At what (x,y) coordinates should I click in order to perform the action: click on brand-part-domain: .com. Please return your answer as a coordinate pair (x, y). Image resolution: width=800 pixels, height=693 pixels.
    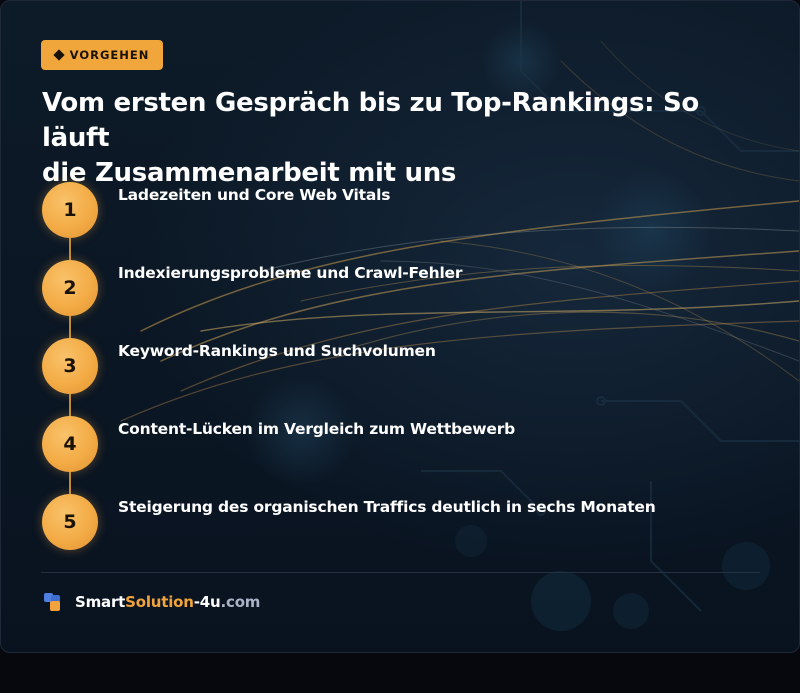
    Looking at the image, I should click on (240, 602).